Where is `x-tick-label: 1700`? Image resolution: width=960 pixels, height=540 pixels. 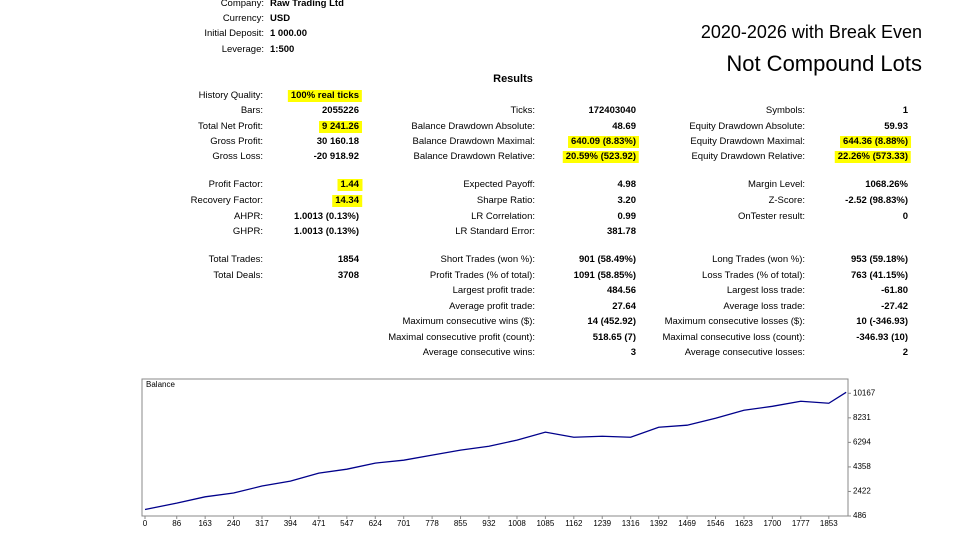
x-tick-label: 1700 is located at coordinates (772, 523).